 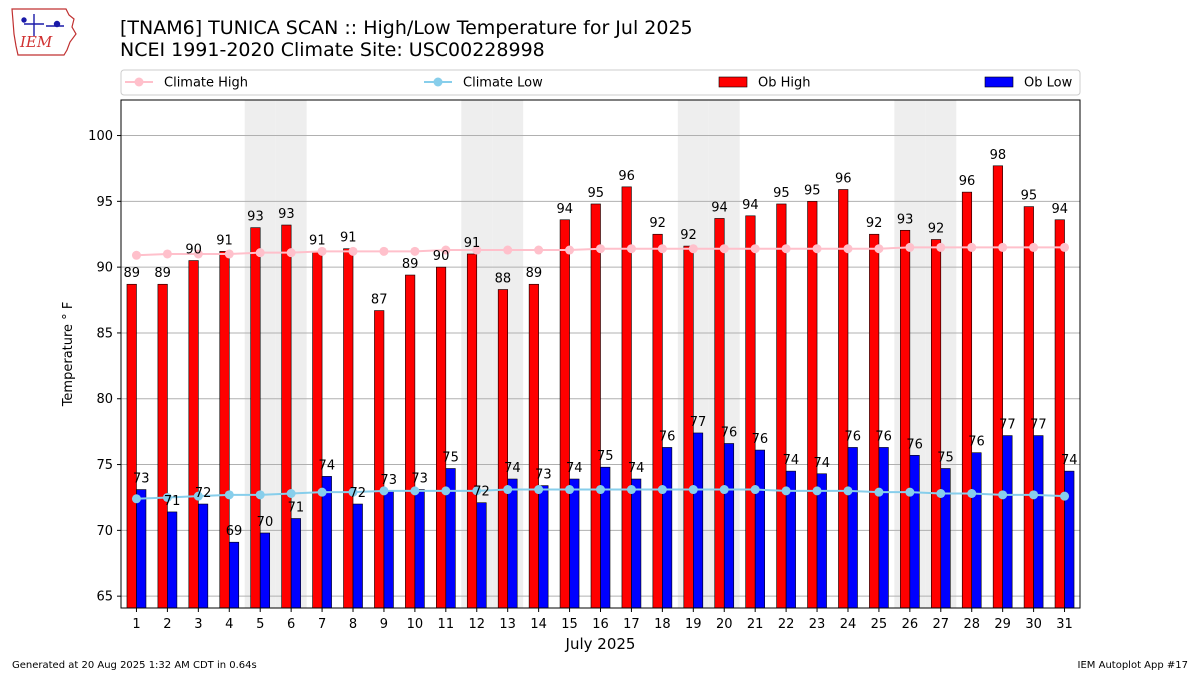 I want to click on y-tick-label: 90, so click(x=104, y=268).